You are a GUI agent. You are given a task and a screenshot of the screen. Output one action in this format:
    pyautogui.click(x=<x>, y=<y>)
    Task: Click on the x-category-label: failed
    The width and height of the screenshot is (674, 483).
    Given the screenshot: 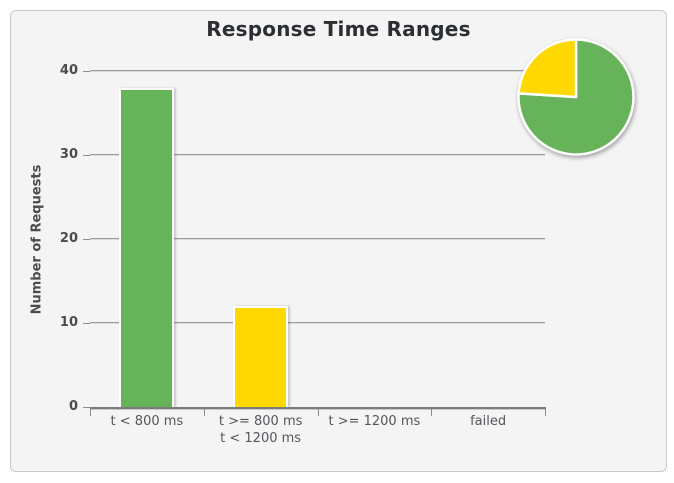 What is the action you would take?
    pyautogui.click(x=488, y=421)
    